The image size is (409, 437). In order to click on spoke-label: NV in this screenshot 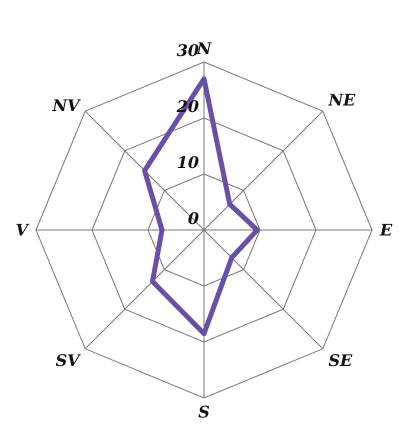, I will do `click(67, 106)`.